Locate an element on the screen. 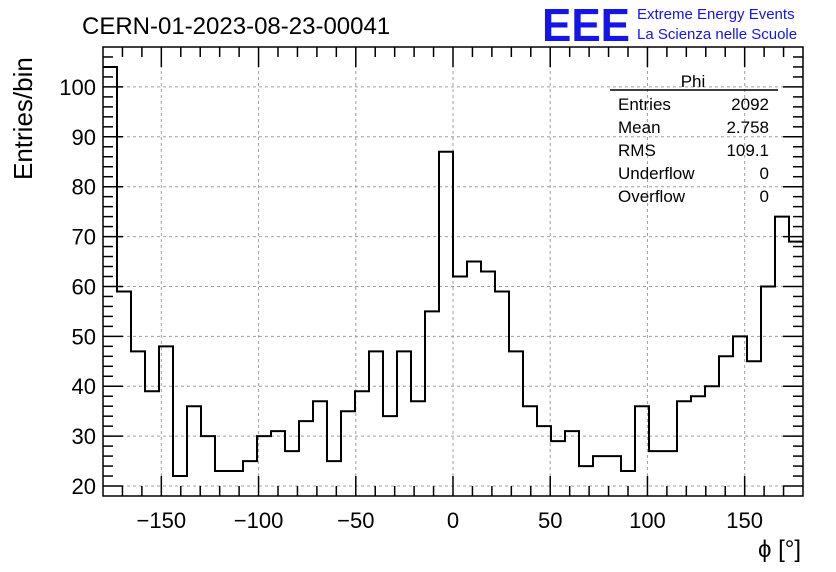 The image size is (836, 572). x-tick-label: 0 is located at coordinates (453, 520).